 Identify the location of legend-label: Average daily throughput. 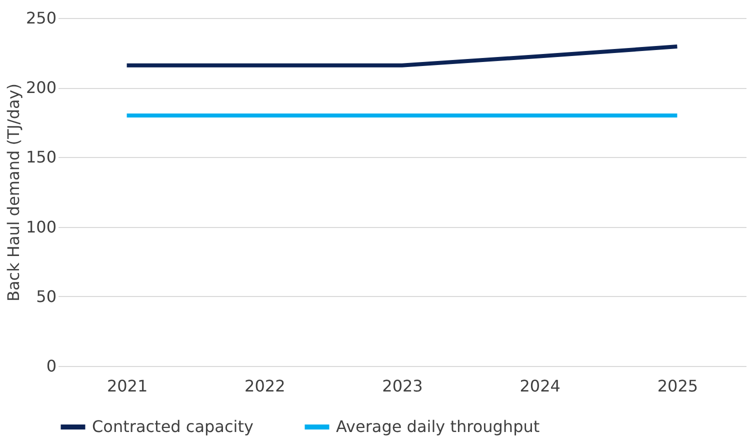
(438, 426).